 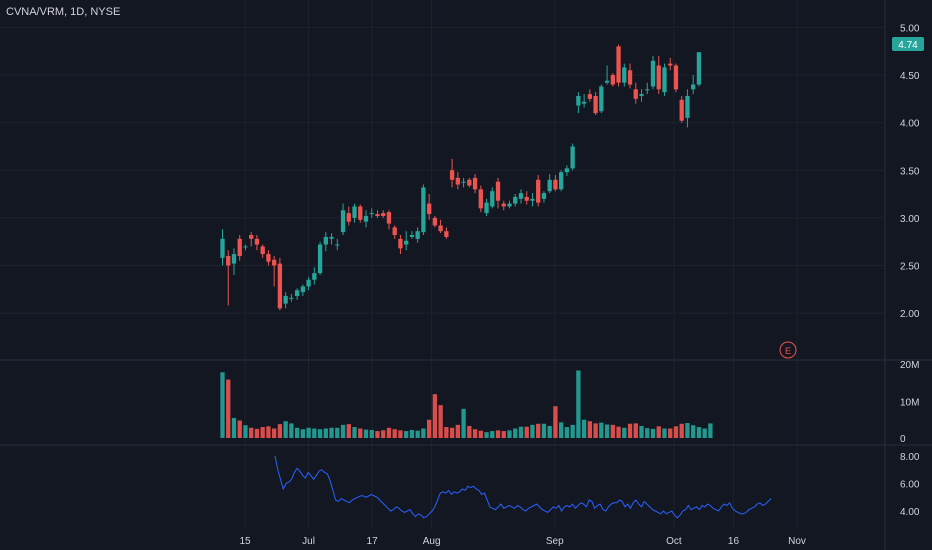 What do you see at coordinates (523, 487) in the screenshot?
I see `ratio-line` at bounding box center [523, 487].